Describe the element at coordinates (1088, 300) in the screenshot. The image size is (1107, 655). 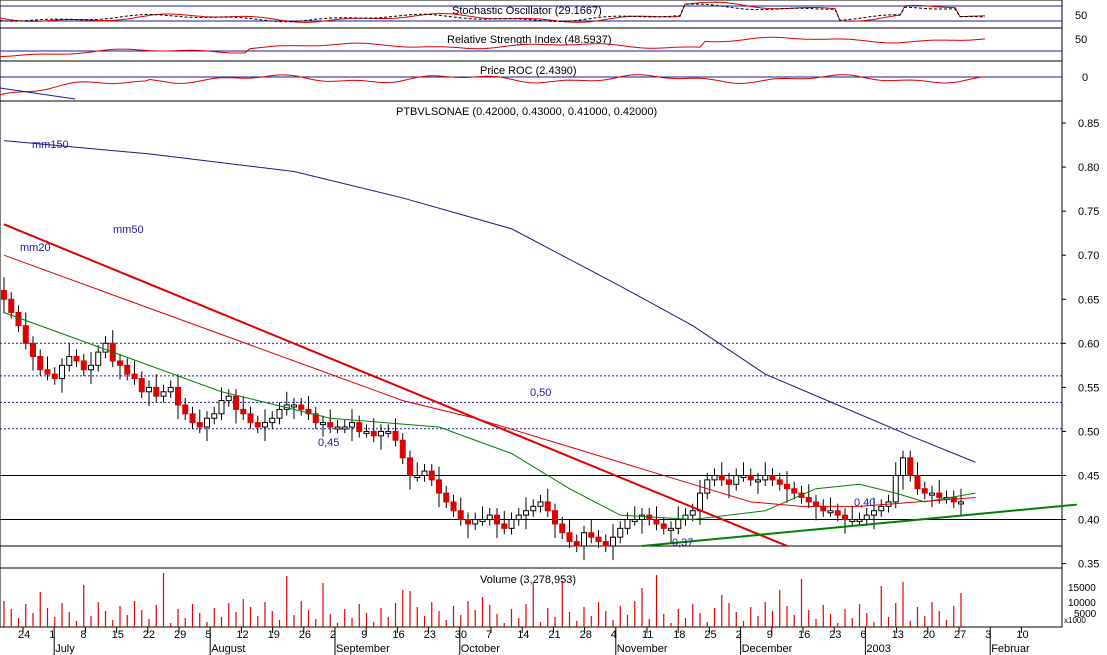
I see `price-tick-label: 0.65` at that location.